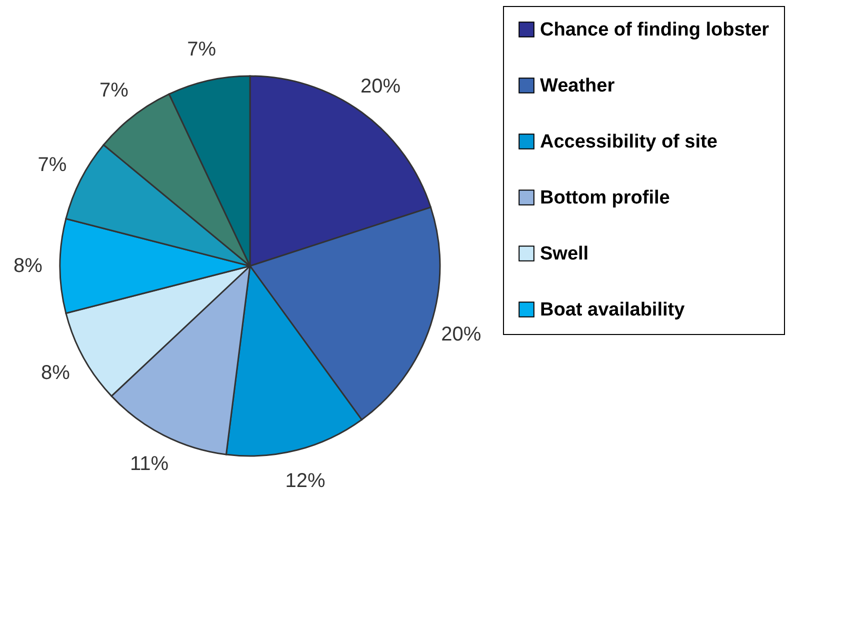 This screenshot has width=865, height=618. I want to click on legend-label: Weather, so click(578, 86).